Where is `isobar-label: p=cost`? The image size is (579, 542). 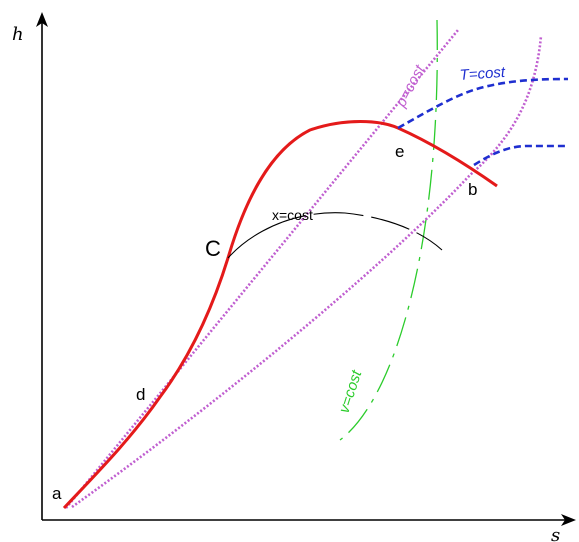
isobar-label: p=cost is located at coordinates (410, 86).